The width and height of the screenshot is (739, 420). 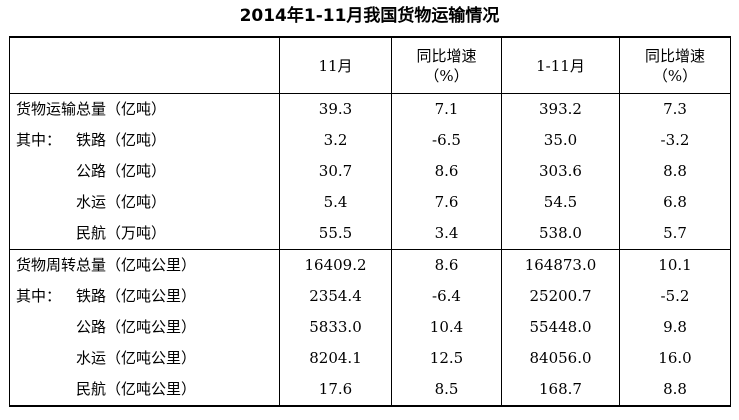 I want to click on cell-nov: 16409.2, so click(x=335, y=265).